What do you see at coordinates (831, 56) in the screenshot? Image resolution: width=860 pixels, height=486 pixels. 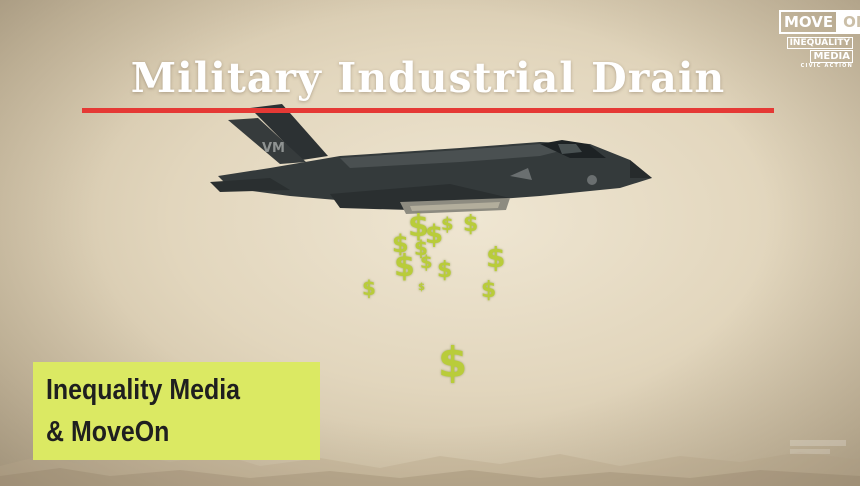 I see `logo-media: MEDIA` at bounding box center [831, 56].